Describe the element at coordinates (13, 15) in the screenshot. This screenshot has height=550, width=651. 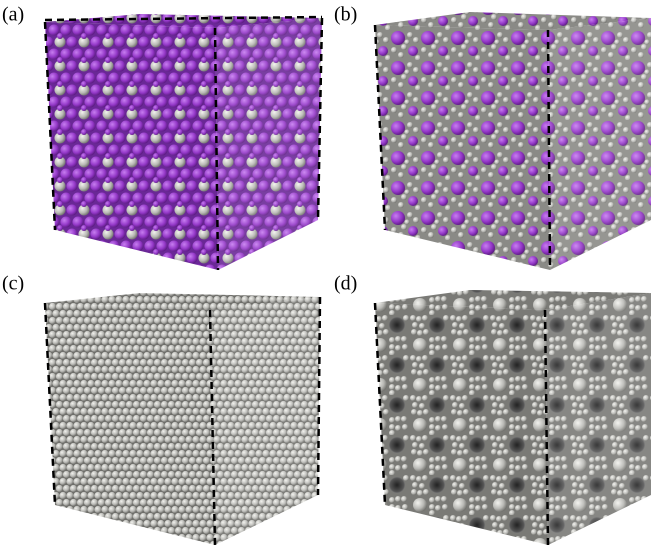
I see `panel-label: (a)` at that location.